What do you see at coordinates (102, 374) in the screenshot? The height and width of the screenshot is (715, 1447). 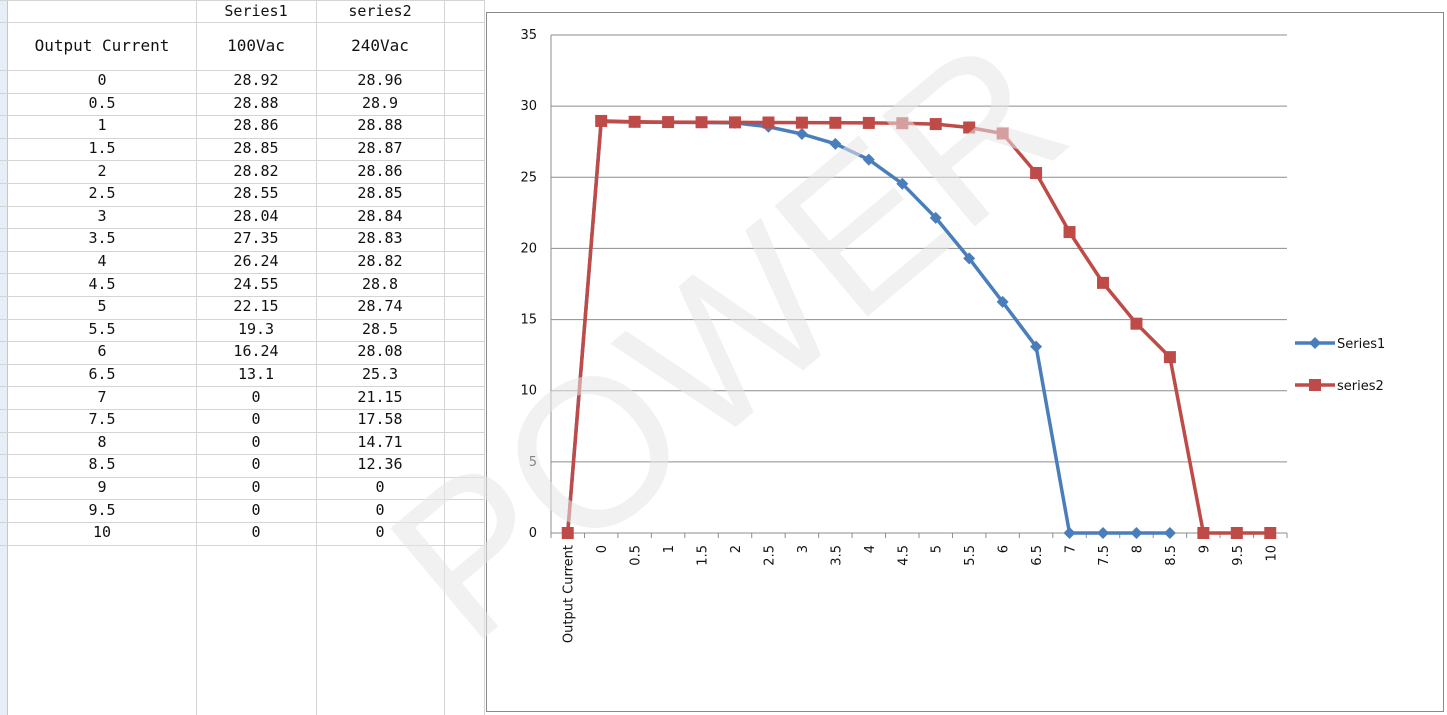 I see `cell-output-current: 6.5` at bounding box center [102, 374].